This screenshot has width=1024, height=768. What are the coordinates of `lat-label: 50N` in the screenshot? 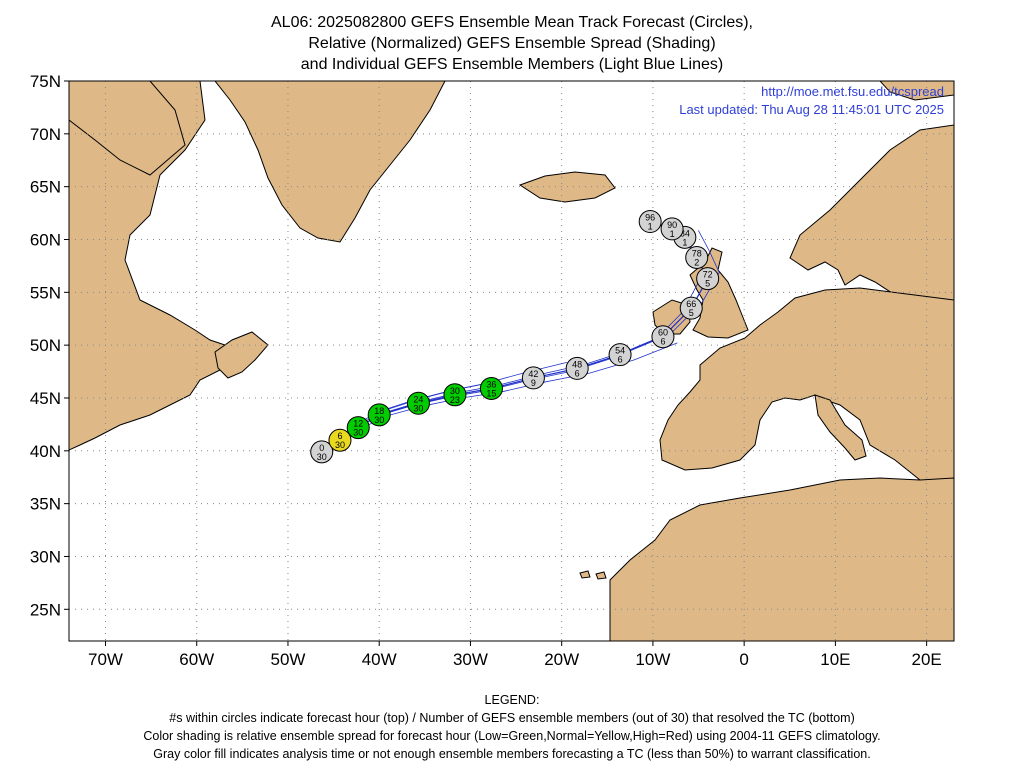 It's located at (45, 345).